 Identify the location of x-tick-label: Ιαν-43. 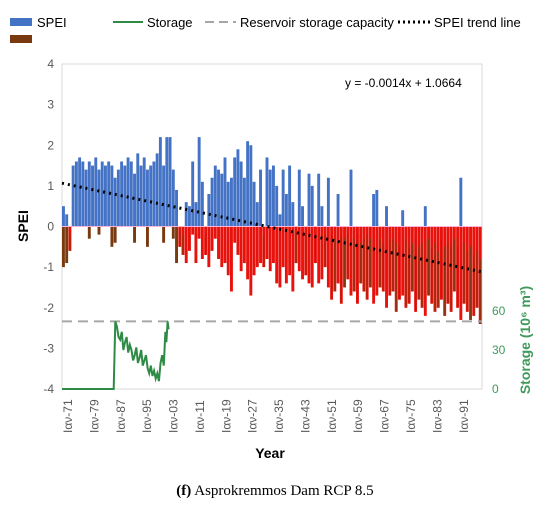
(305, 416).